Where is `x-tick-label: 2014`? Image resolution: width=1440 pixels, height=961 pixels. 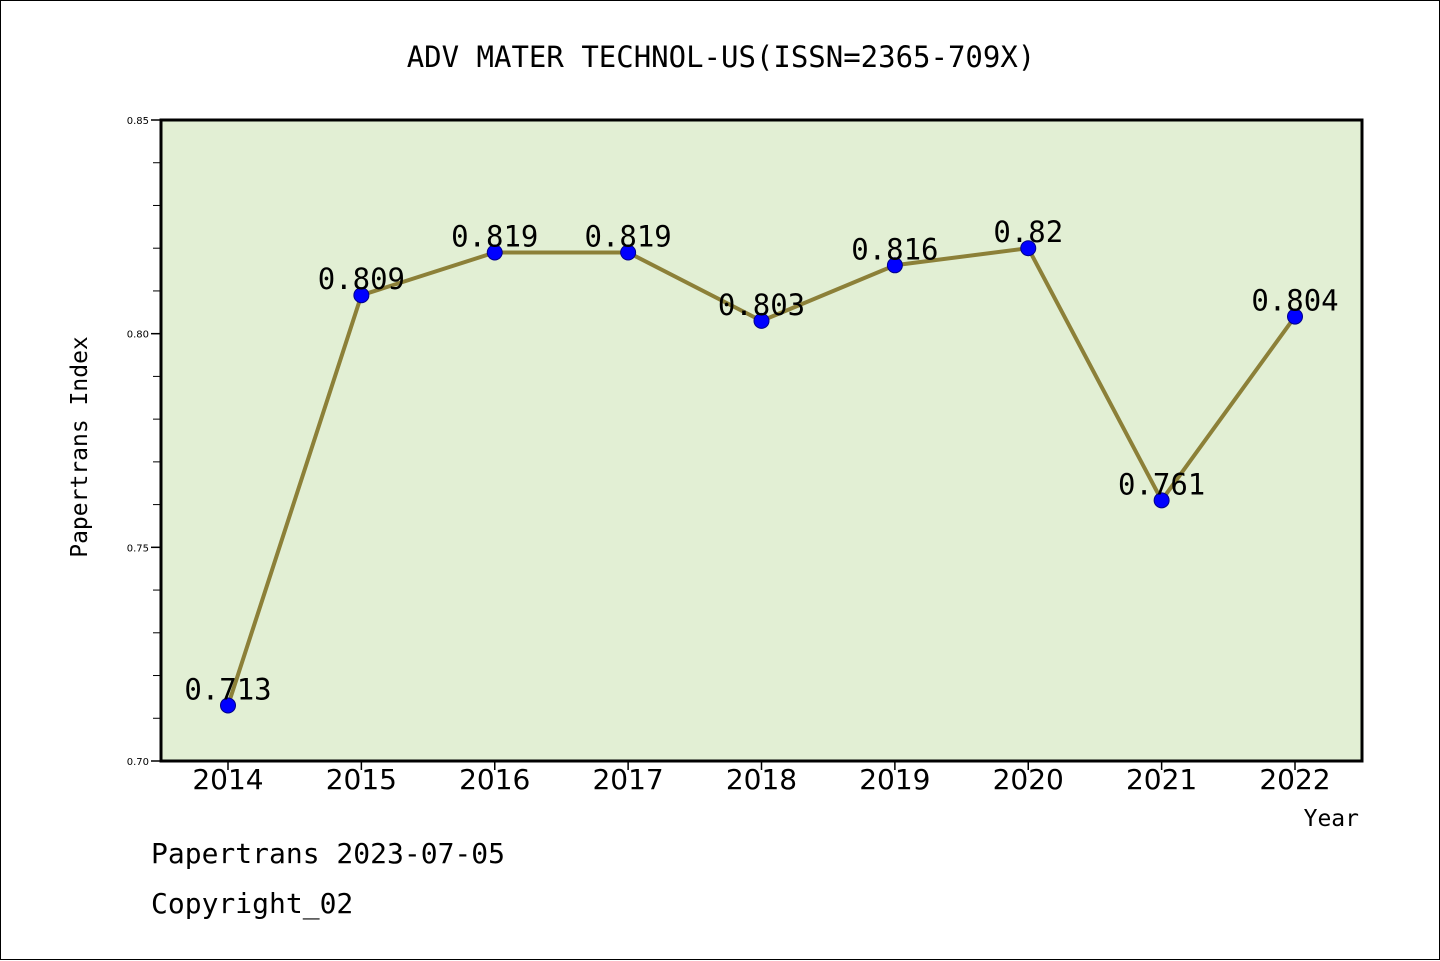 x-tick-label: 2014 is located at coordinates (227, 779).